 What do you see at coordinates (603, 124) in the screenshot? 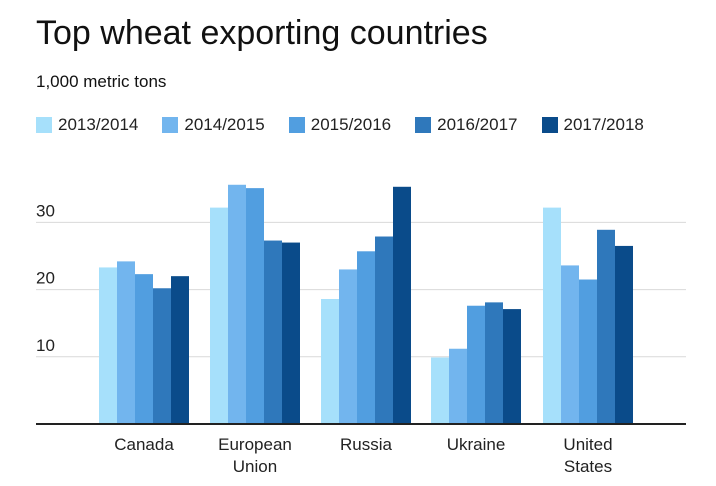
I see `legend-label: 2017/2018` at bounding box center [603, 124].